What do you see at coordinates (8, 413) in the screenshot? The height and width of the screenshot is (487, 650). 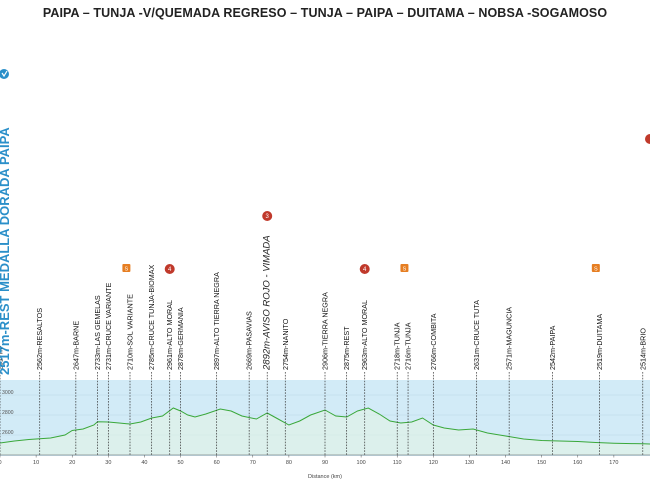 I see `y-tick-label: 2800` at bounding box center [8, 413].